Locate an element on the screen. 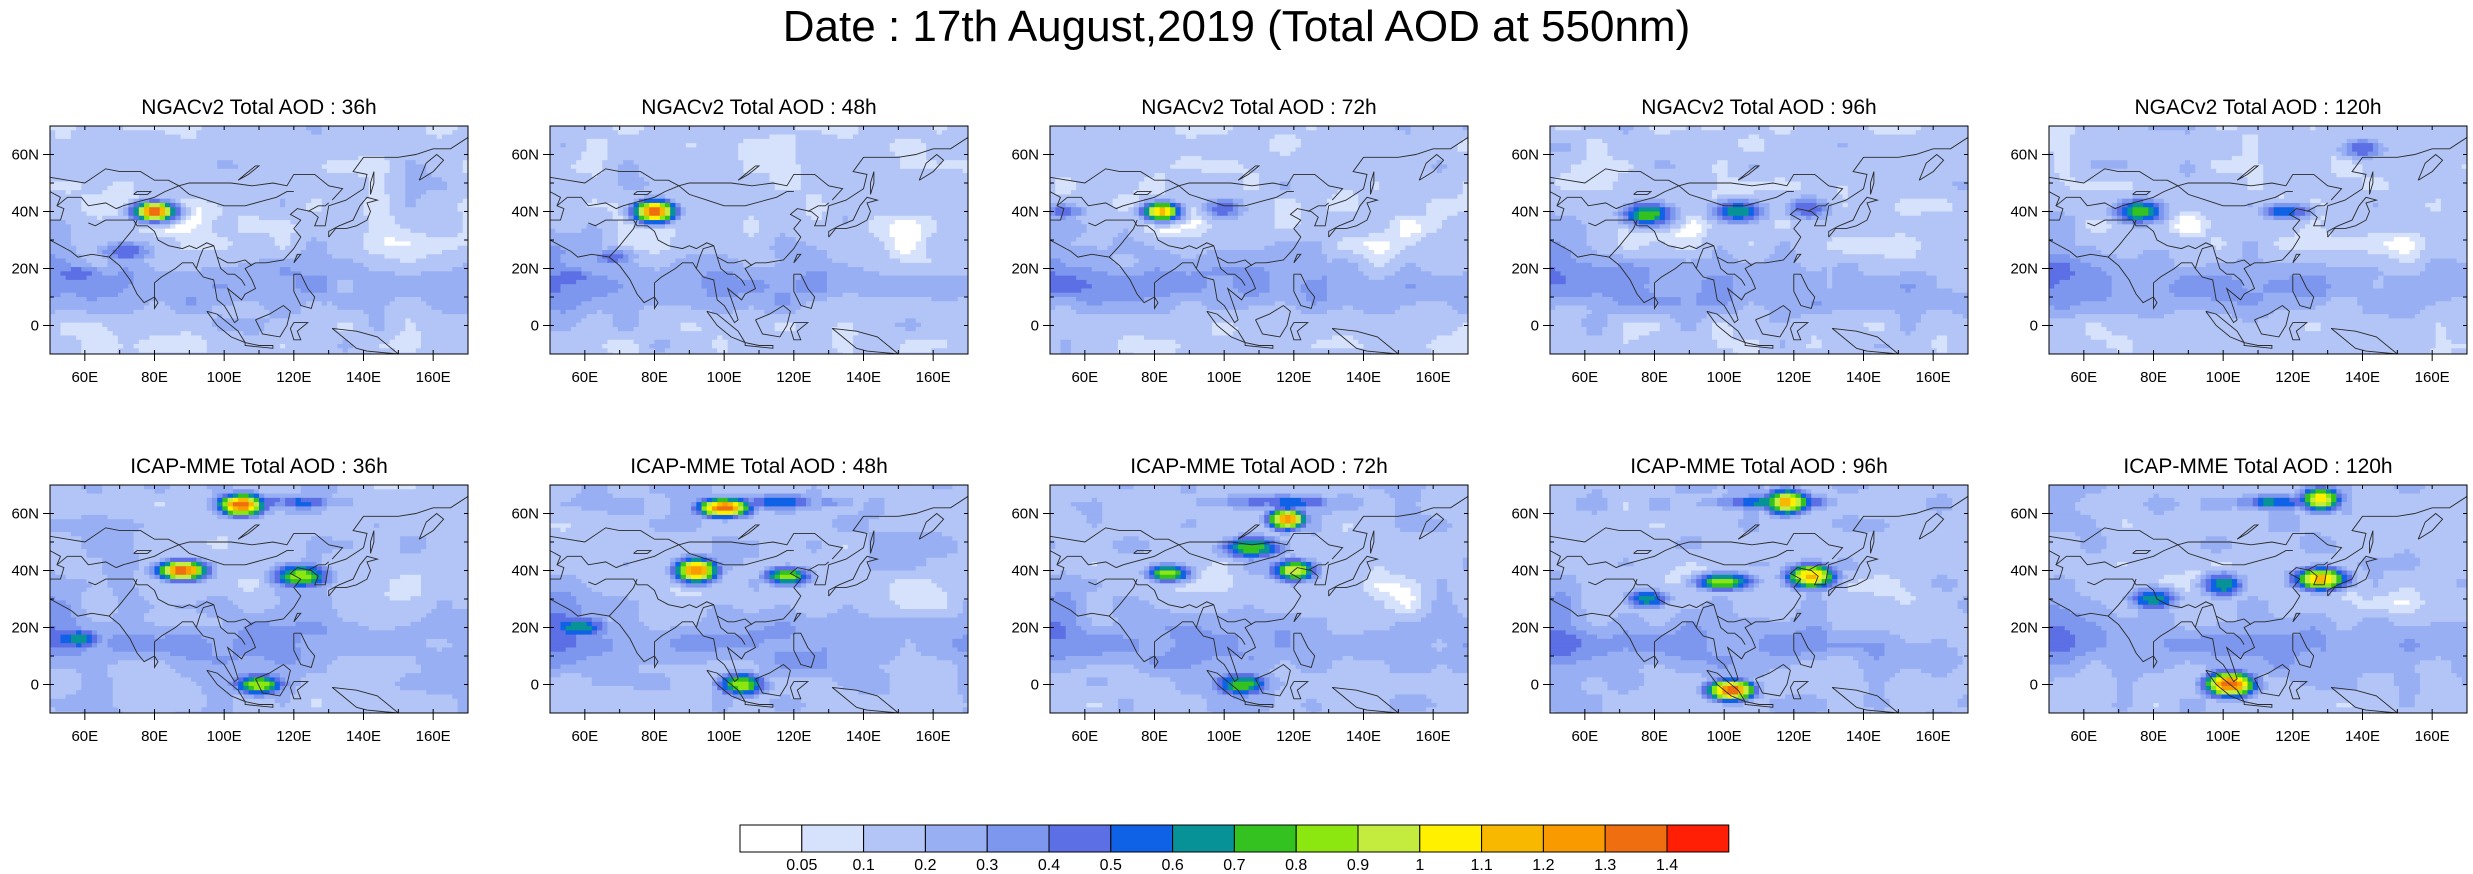 The image size is (2473, 874). colorbar-label: 1.4 is located at coordinates (1667, 865).